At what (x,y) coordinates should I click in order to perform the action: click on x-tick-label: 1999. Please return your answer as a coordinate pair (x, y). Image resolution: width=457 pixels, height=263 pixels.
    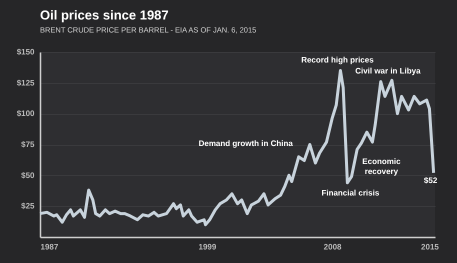
    Looking at the image, I should click on (207, 247).